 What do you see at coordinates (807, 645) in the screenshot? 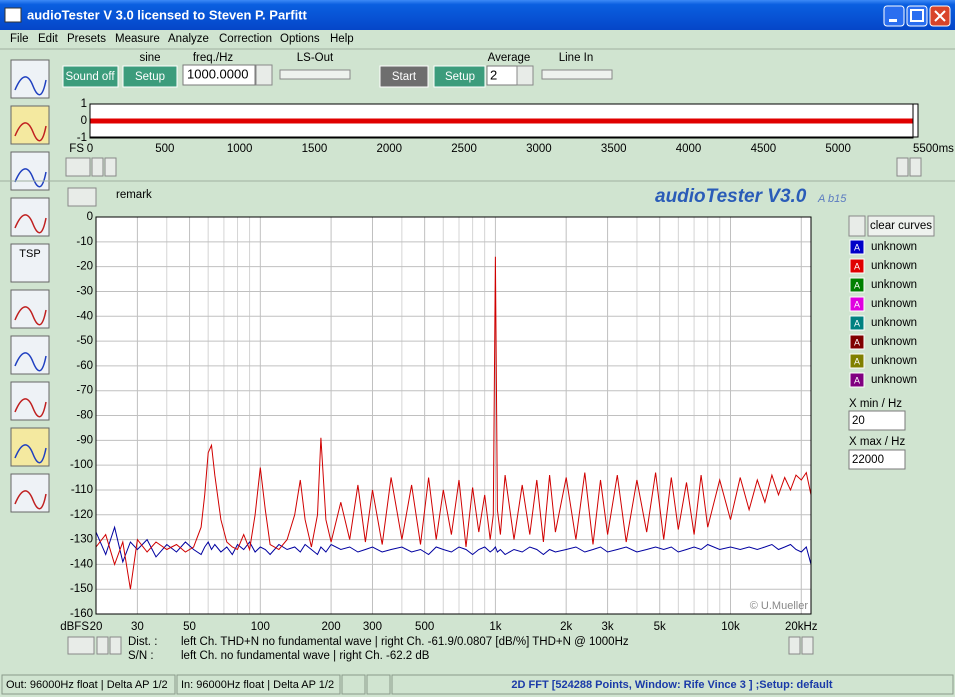
I see `spectrum-scroll-right-end` at bounding box center [807, 645].